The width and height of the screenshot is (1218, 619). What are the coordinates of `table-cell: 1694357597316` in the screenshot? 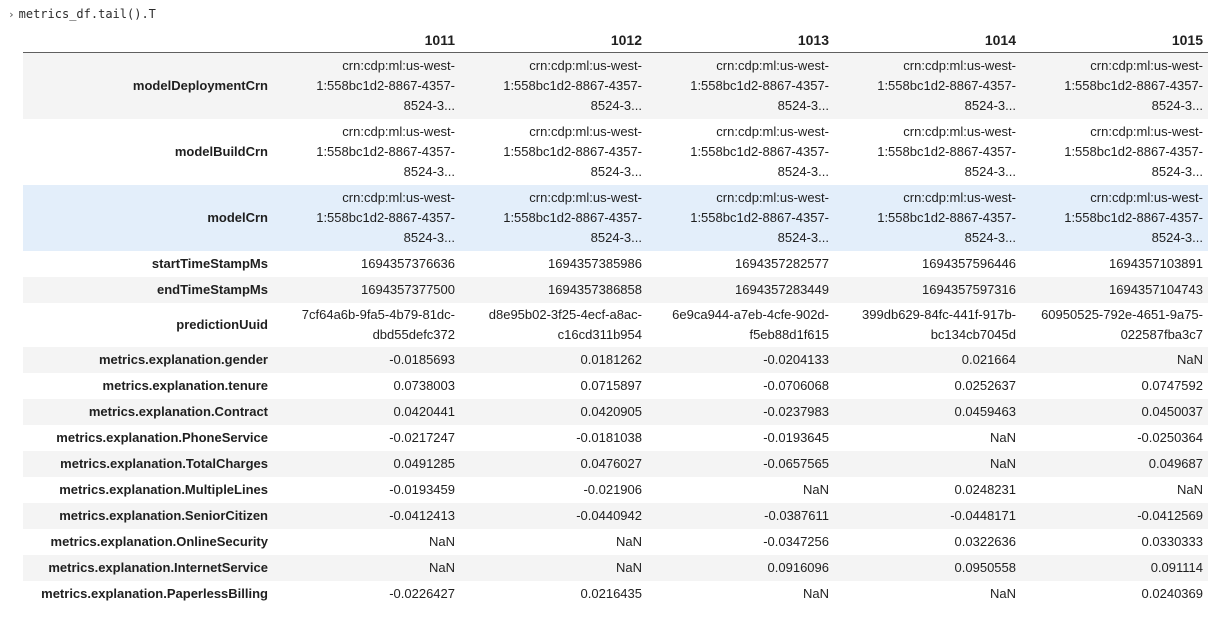 It's located at (927, 290).